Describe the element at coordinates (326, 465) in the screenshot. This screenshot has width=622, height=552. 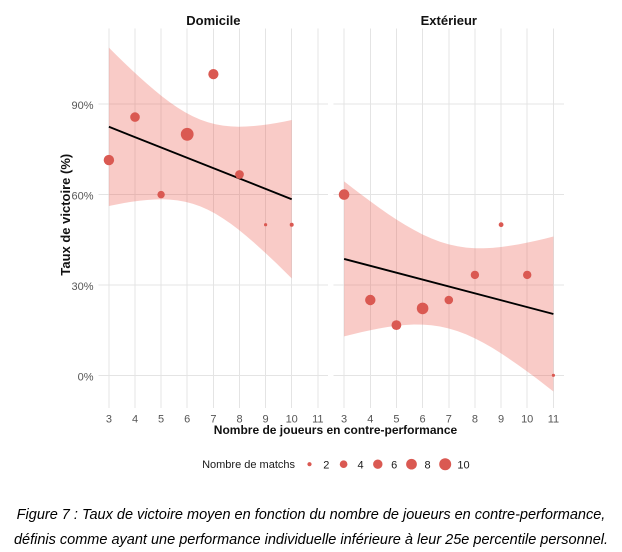
I see `svg-text: 2` at that location.